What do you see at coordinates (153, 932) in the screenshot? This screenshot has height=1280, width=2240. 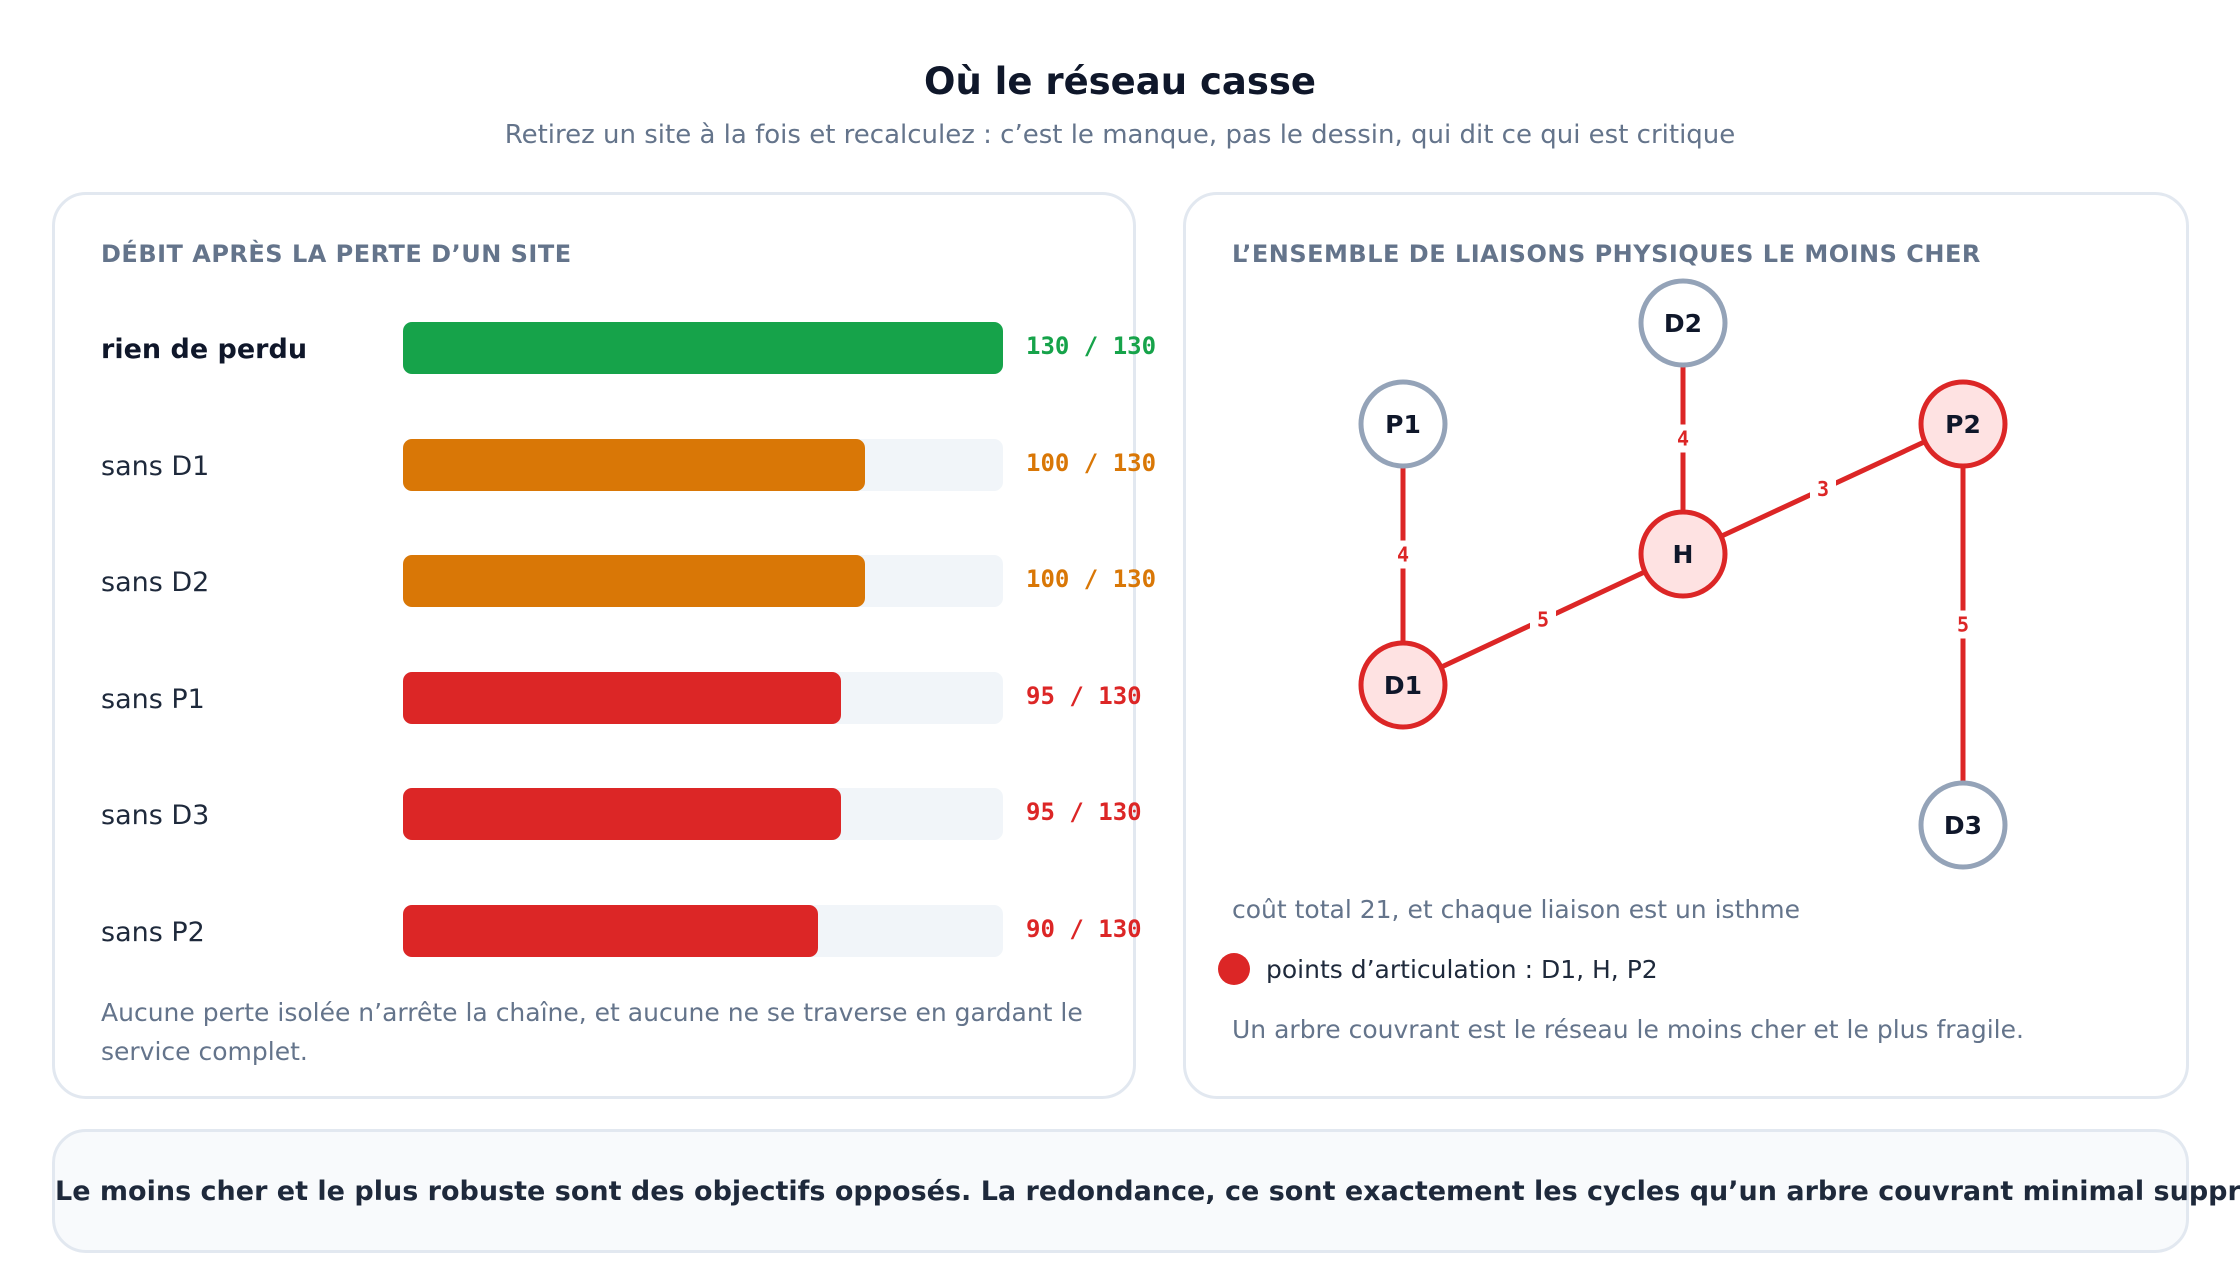 I see `bar-label: sans P2` at bounding box center [153, 932].